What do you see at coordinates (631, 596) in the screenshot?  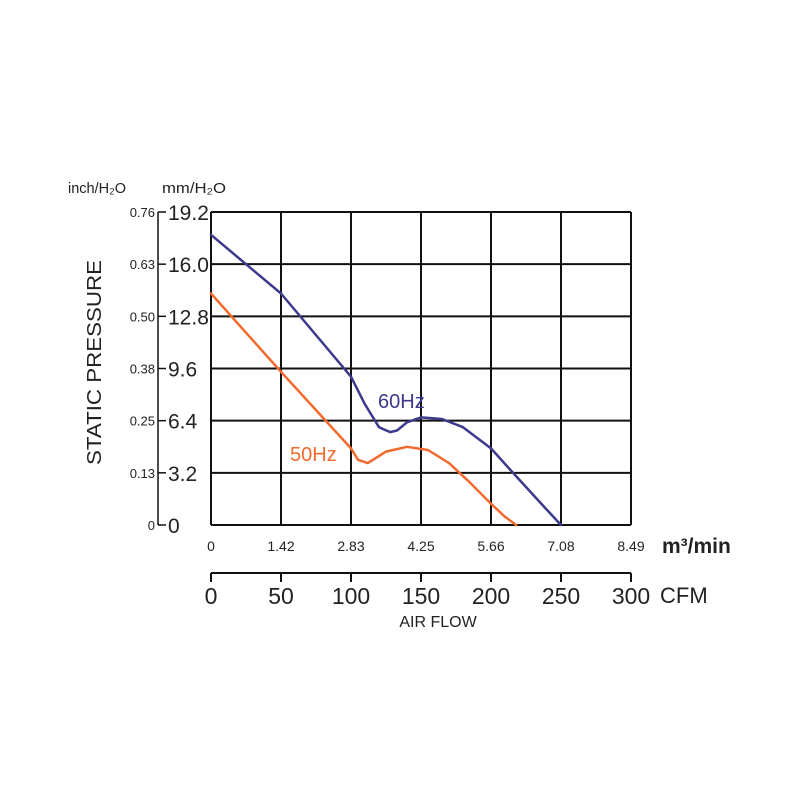 I see `x-tick-label-cfm: 300` at bounding box center [631, 596].